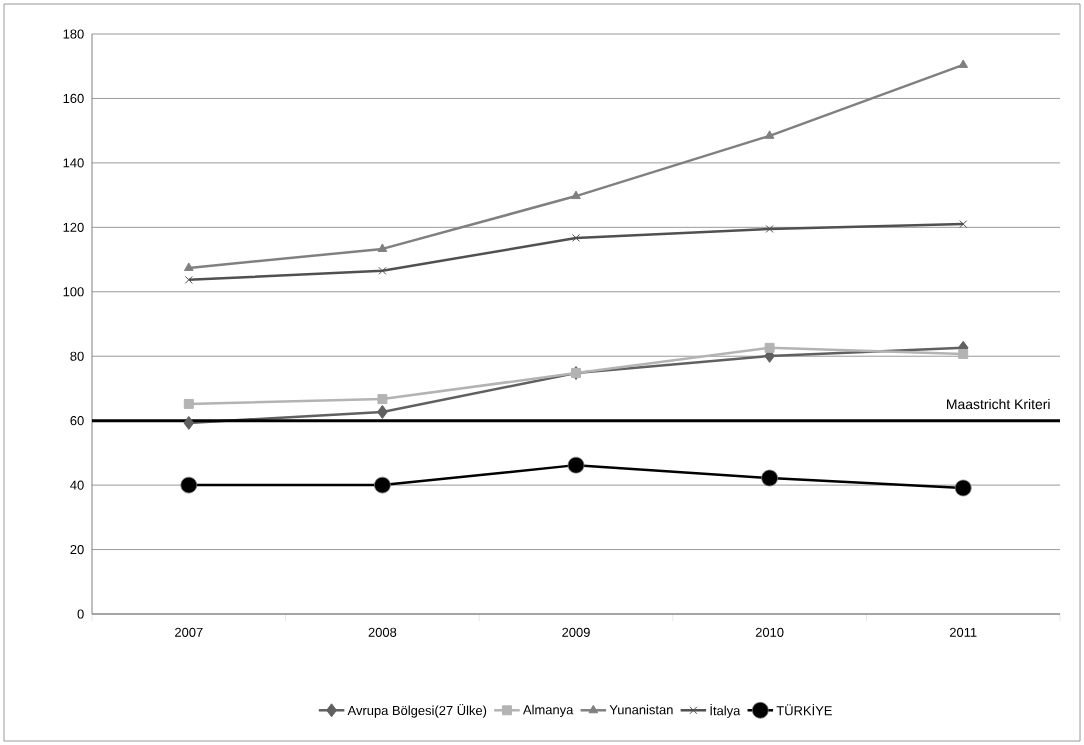  I want to click on y-tick-label: 20, so click(77, 549).